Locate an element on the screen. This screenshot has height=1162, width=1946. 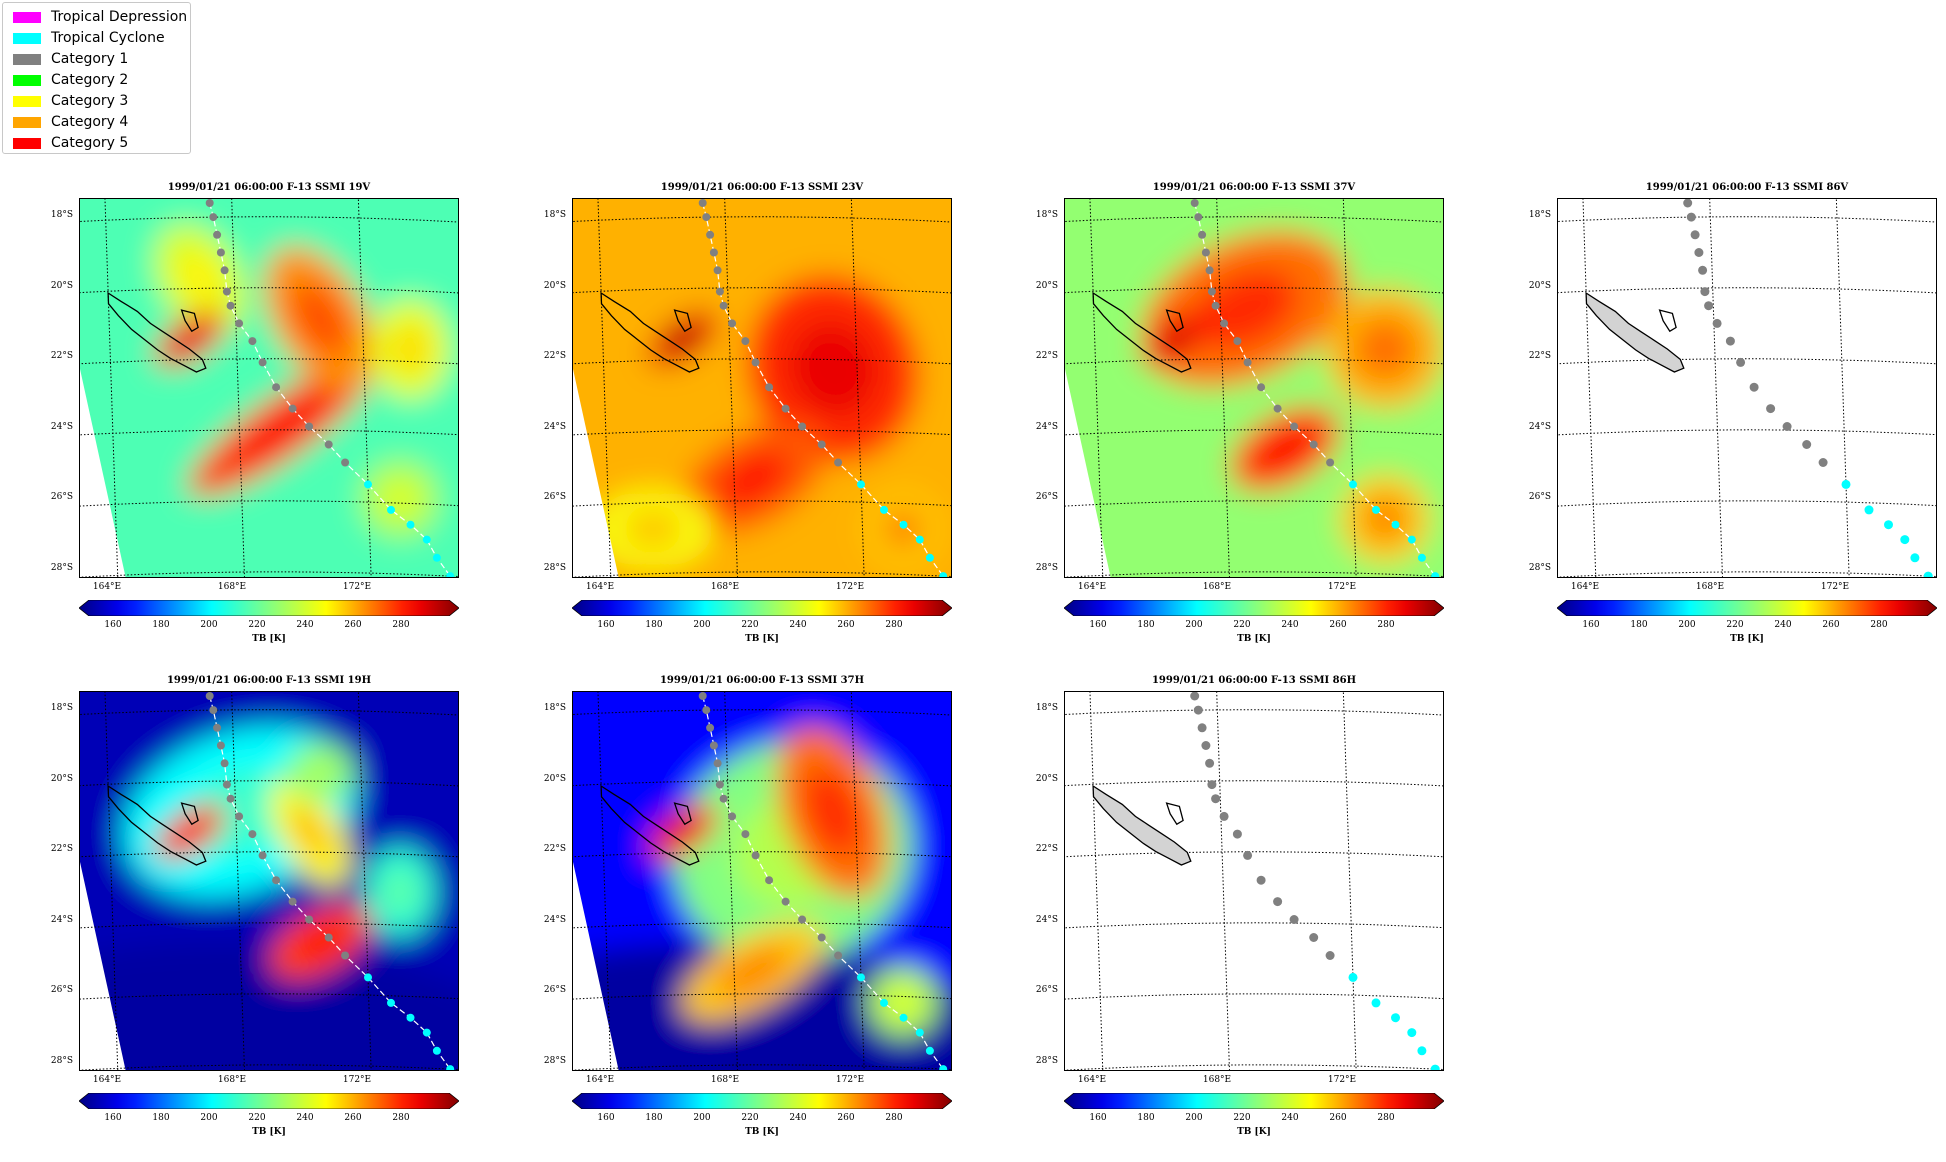
legend-item: Category 2 is located at coordinates (70, 80).